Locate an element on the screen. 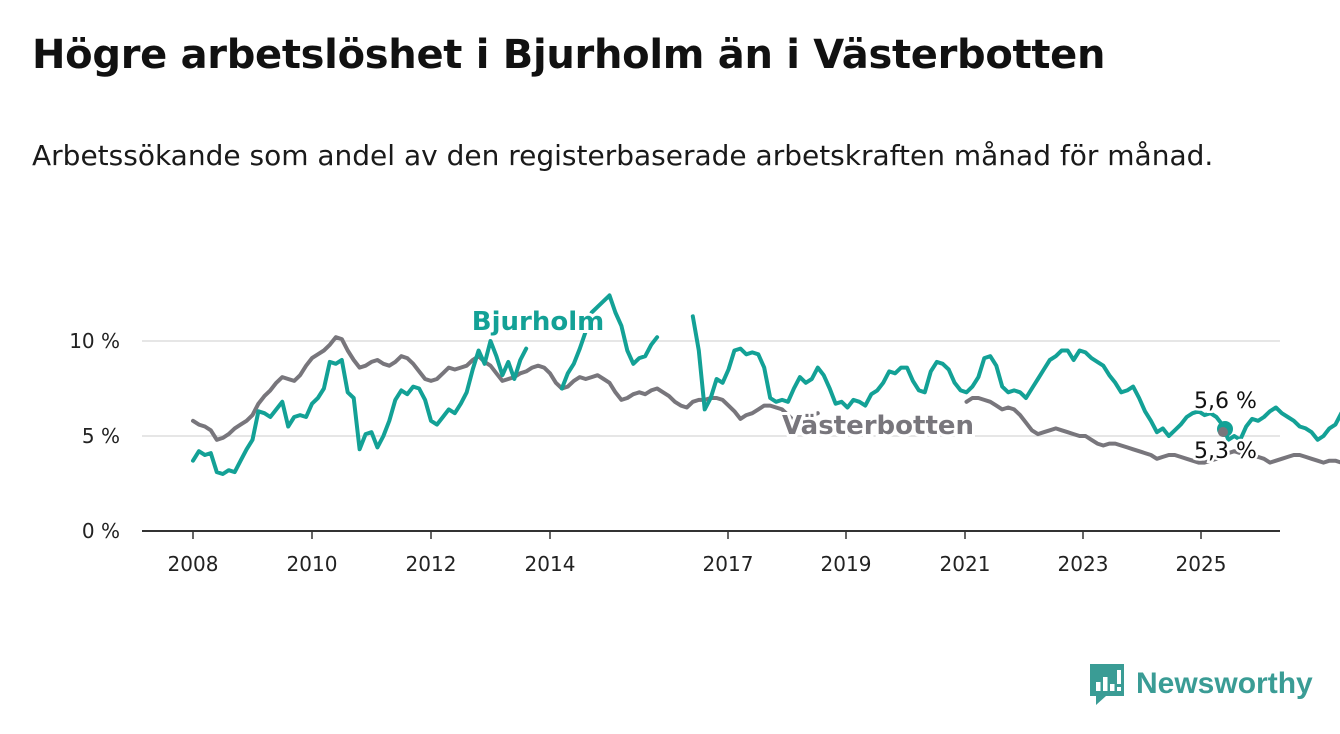  y-tick-label: 10 % is located at coordinates (94, 341).